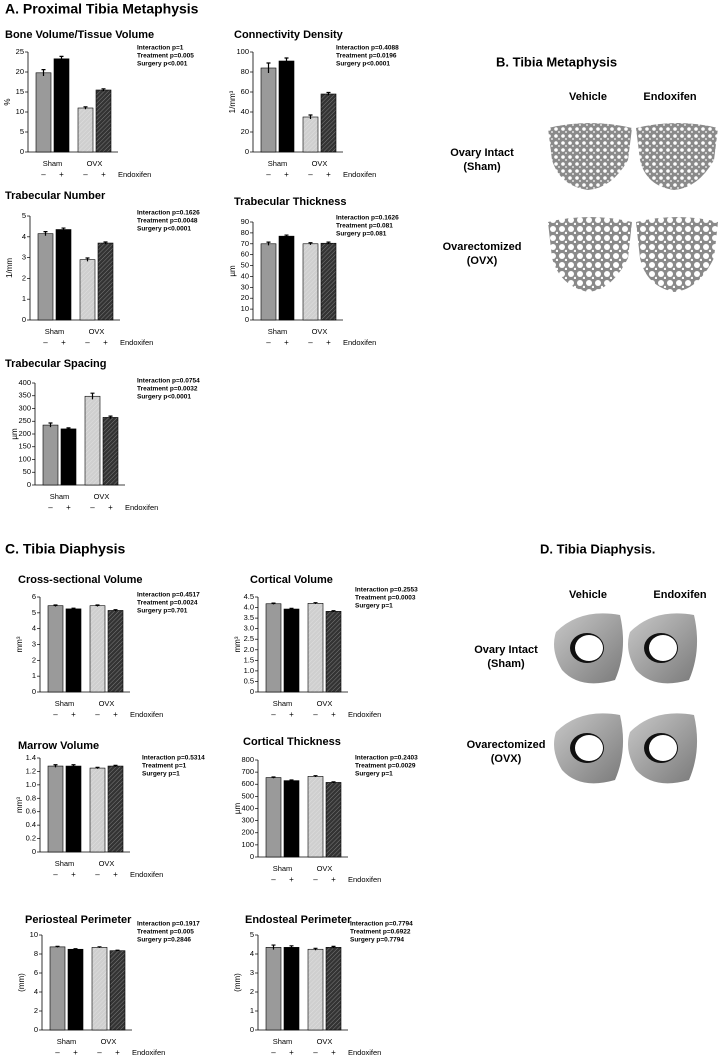 This screenshot has width=721, height=1062. Describe the element at coordinates (249, 670) in the screenshot. I see `y-tick-label: 1.0` at that location.